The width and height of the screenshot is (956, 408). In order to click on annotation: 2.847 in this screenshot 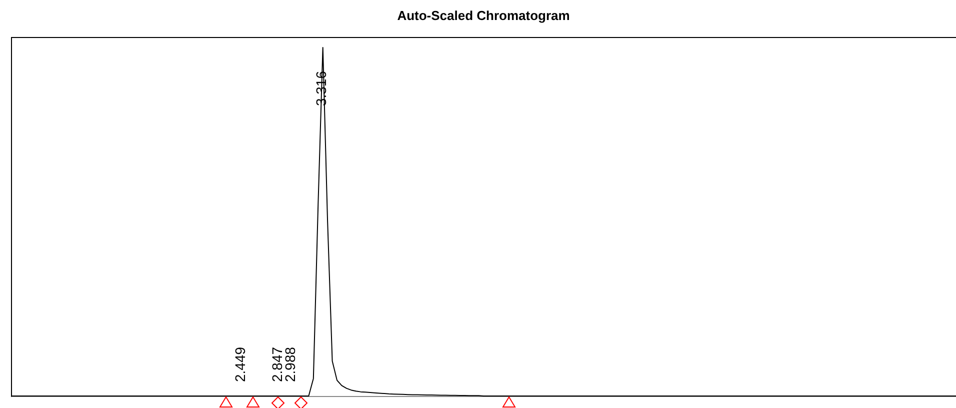, I will do `click(277, 364)`.